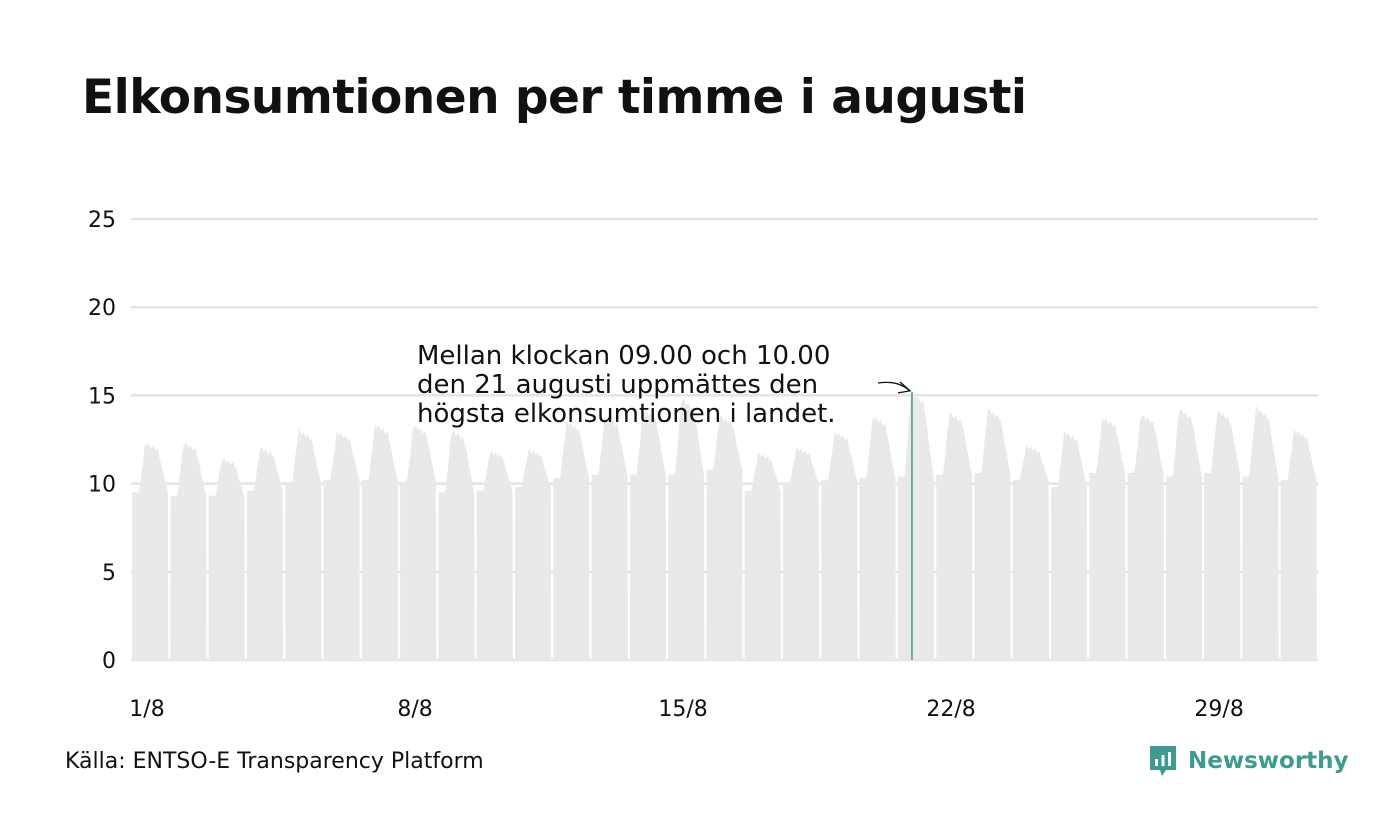  What do you see at coordinates (623, 356) in the screenshot?
I see `annotation-line: Mellan klockan 09.00 och 10.00` at bounding box center [623, 356].